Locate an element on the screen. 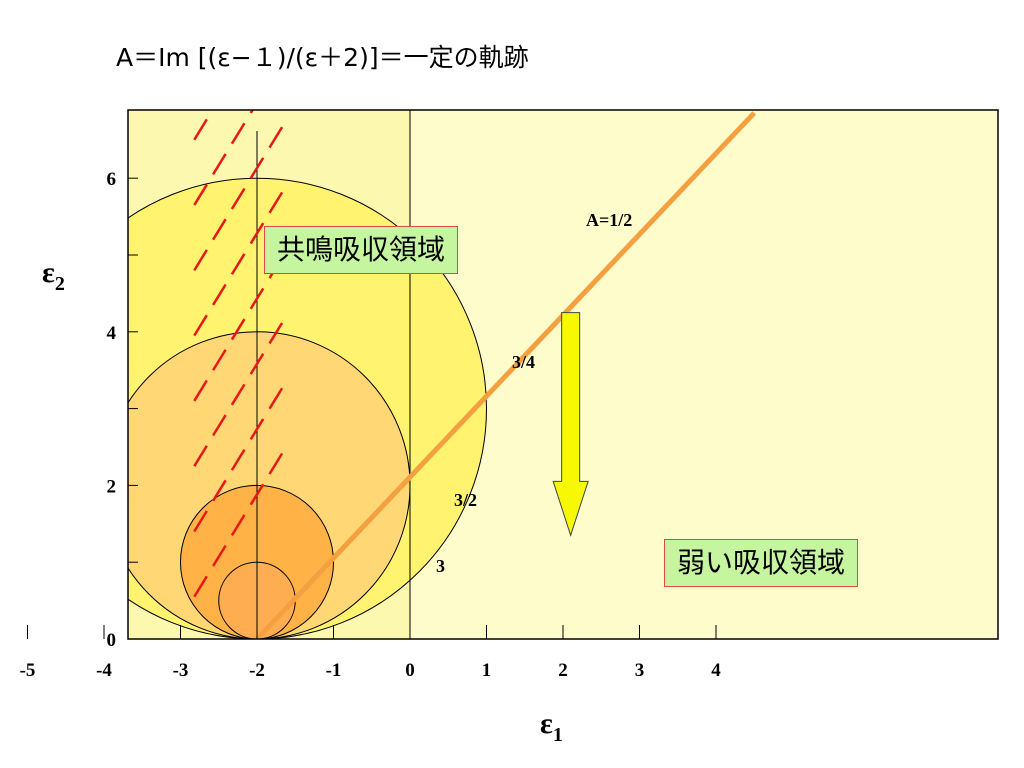 Image resolution: width=1024 pixels, height=768 pixels. resonance-absorption-region-label: 共鳴吸収領域 is located at coordinates (361, 250).